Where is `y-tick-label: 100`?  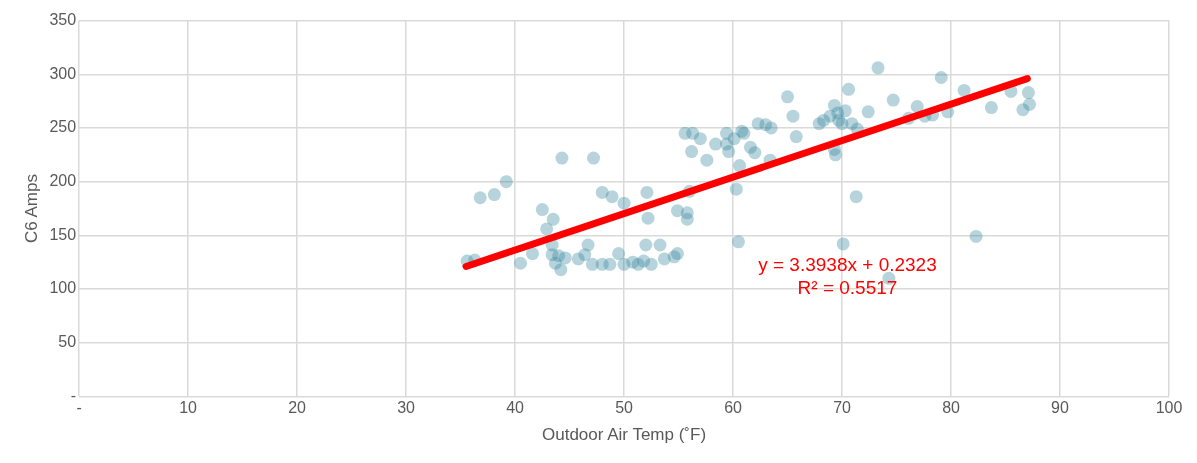
y-tick-label: 100 is located at coordinates (63, 288).